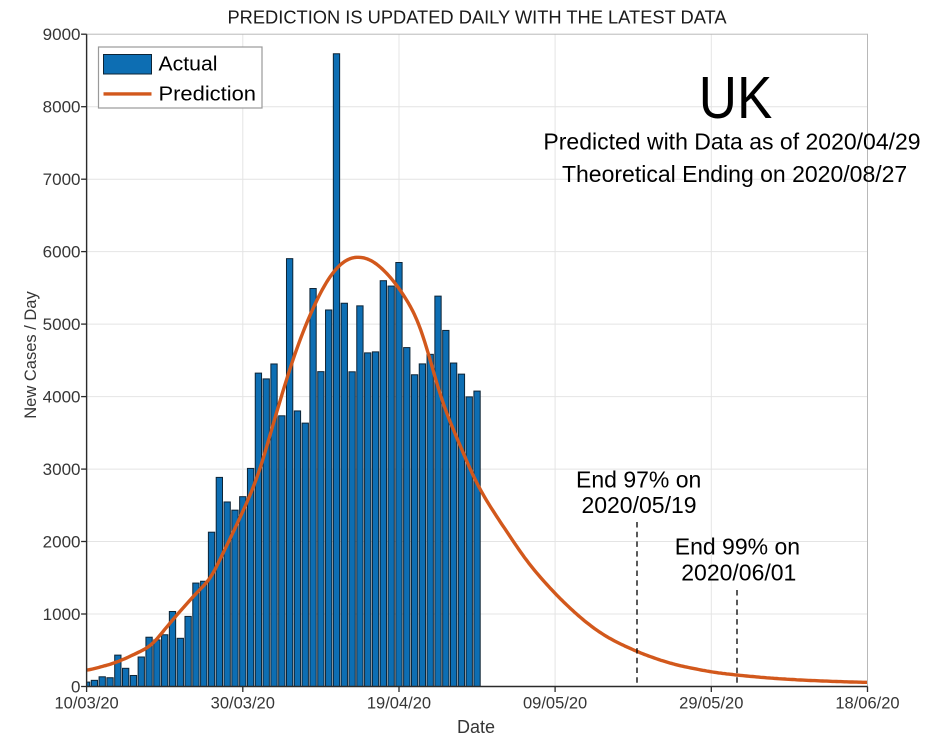 This screenshot has width=927, height=745. What do you see at coordinates (62, 469) in the screenshot?
I see `svg-text: 3000` at bounding box center [62, 469].